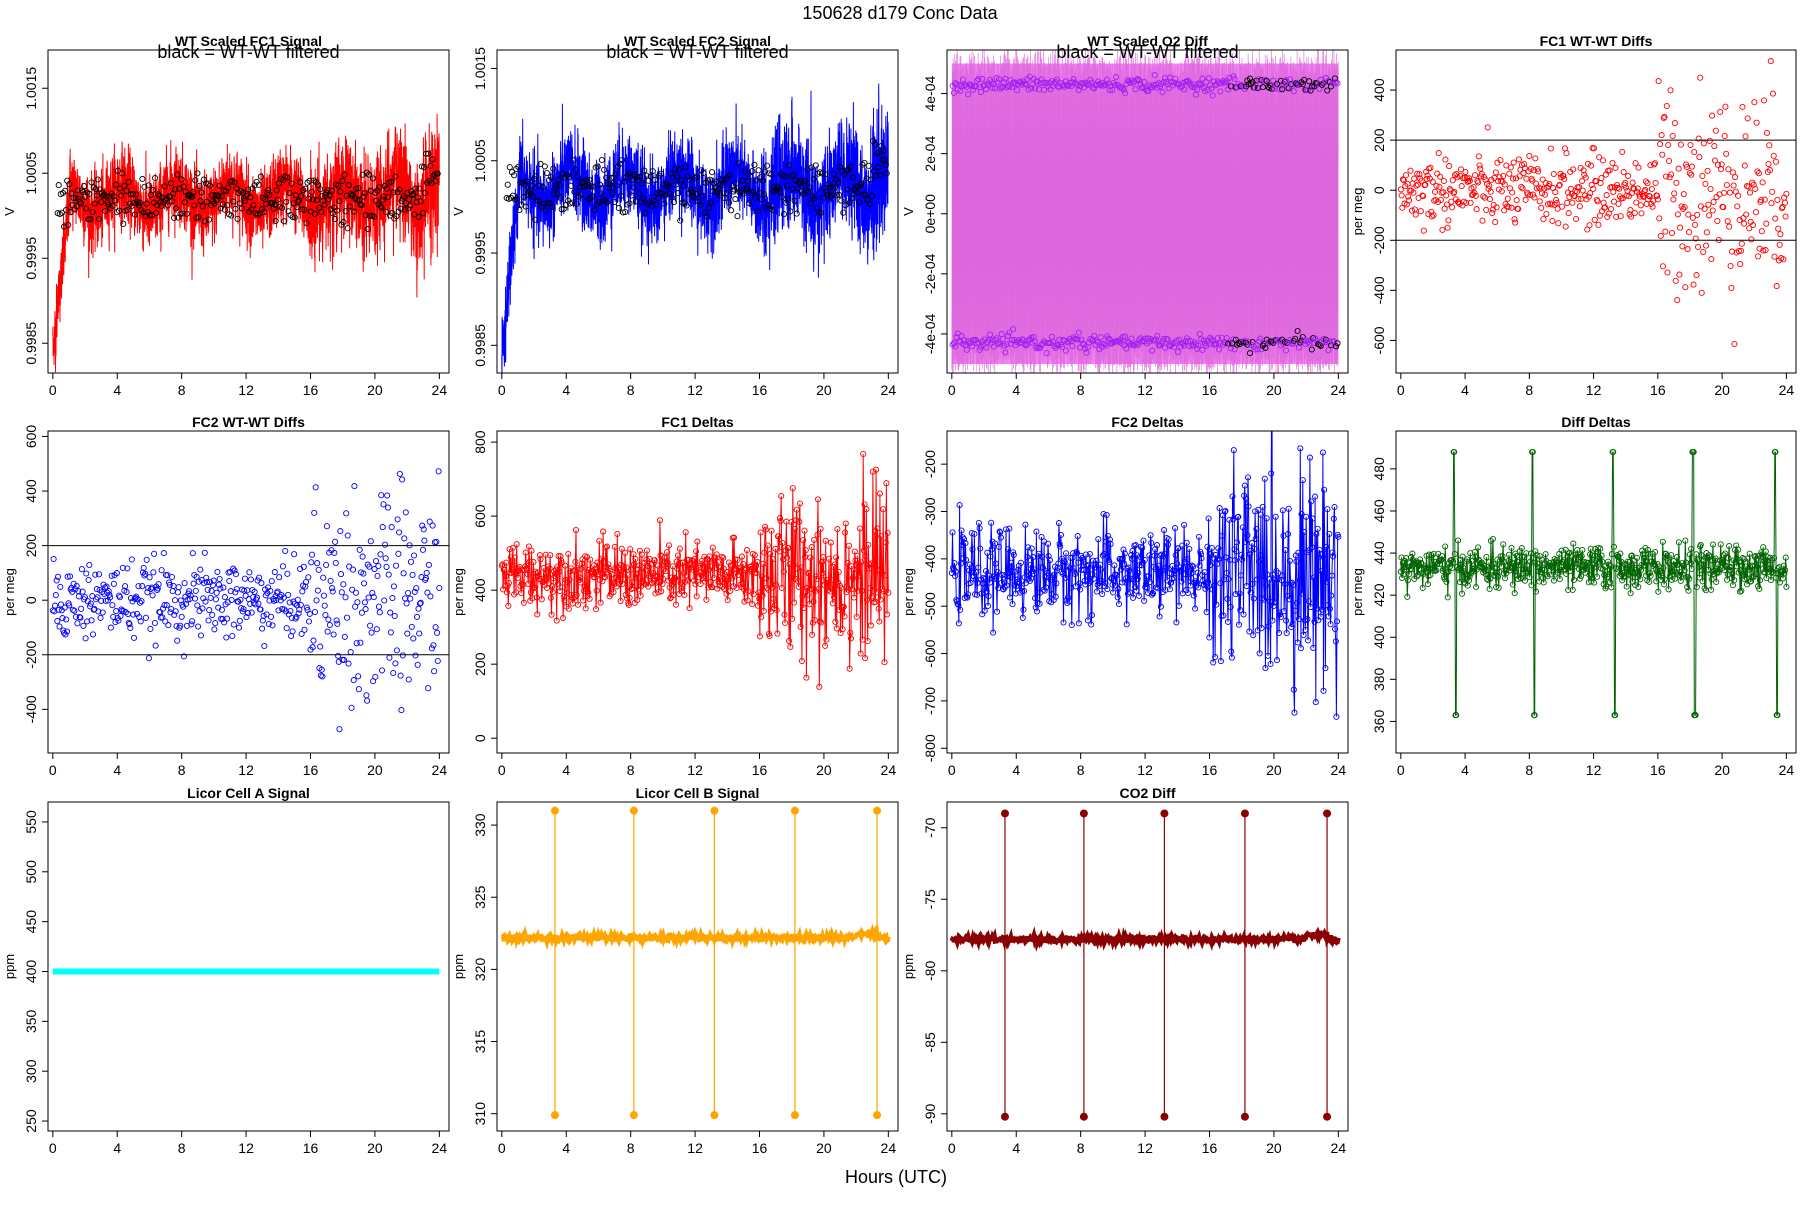 This screenshot has height=1205, width=1800. What do you see at coordinates (1016, 1148) in the screenshot?
I see `x-tick-label: 4` at bounding box center [1016, 1148].